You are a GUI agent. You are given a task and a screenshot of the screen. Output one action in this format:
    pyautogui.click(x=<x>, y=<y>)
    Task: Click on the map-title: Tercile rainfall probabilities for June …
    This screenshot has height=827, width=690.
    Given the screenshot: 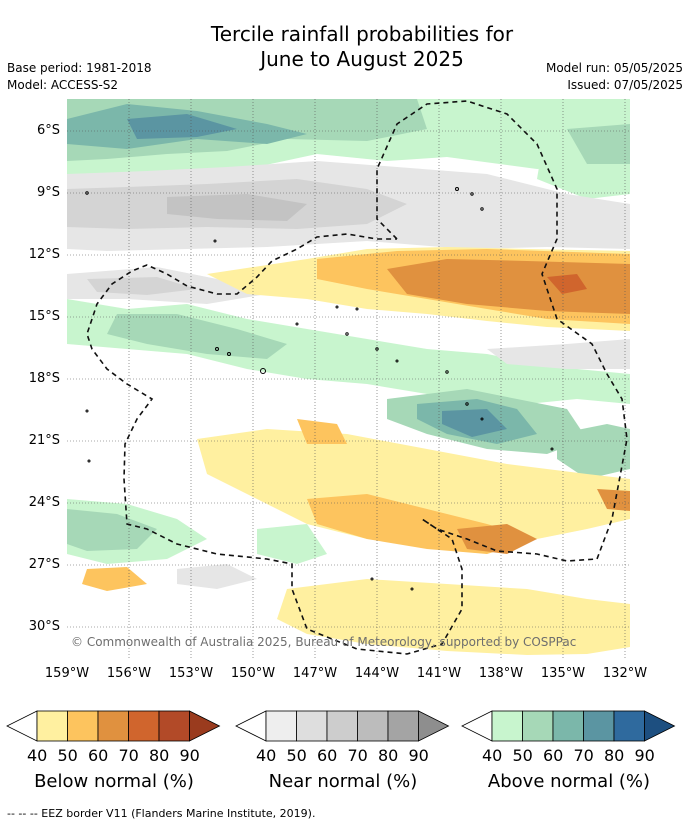 What is the action you would take?
    pyautogui.click(x=345, y=47)
    